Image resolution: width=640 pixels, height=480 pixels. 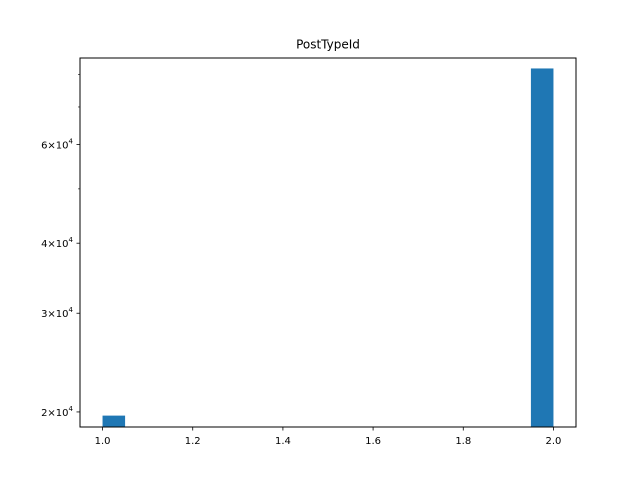 What do you see at coordinates (57, 412) in the screenshot?
I see `y-tick-label: 2×10⁴` at bounding box center [57, 412].